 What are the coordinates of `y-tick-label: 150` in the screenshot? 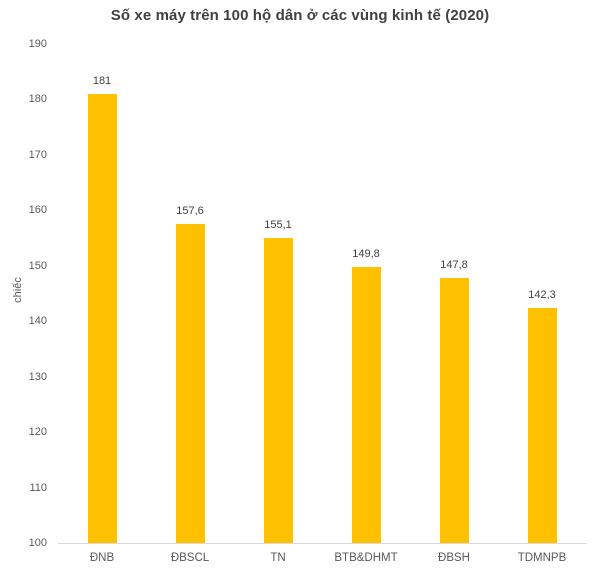 It's located at (37, 265).